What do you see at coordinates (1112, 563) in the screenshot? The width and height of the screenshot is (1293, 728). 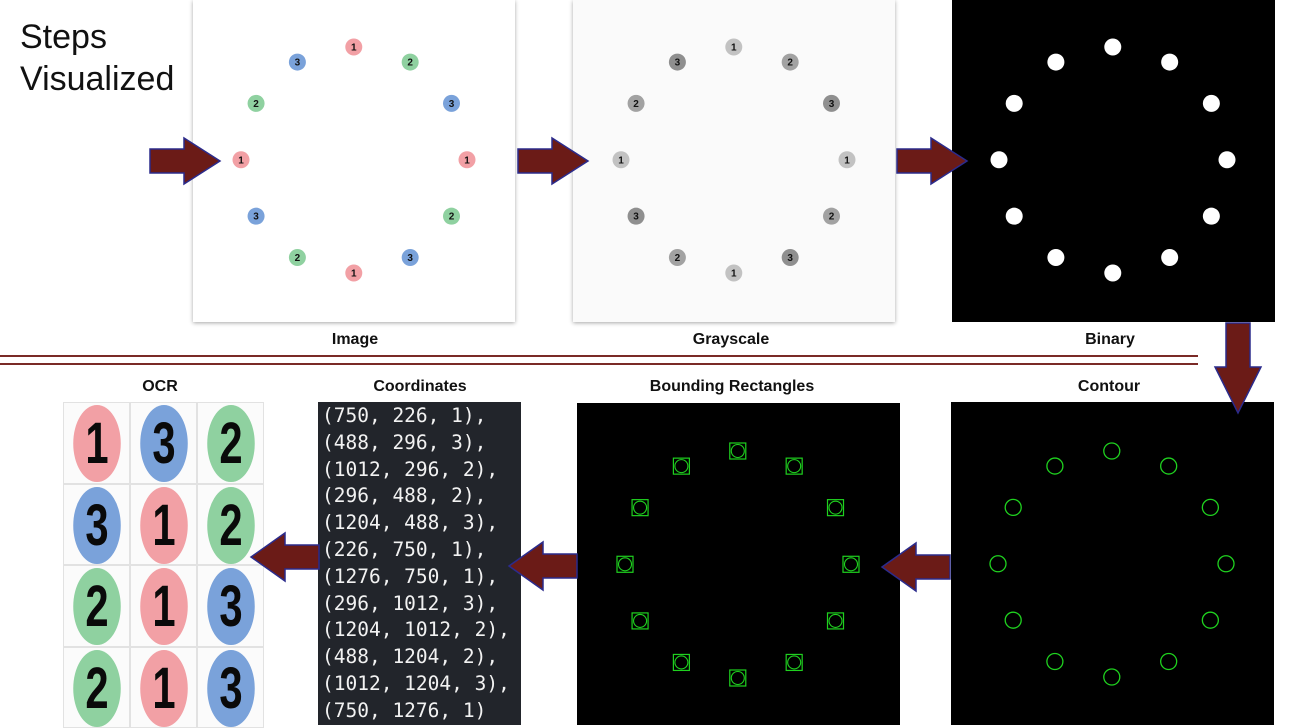 I see `contour-panel` at bounding box center [1112, 563].